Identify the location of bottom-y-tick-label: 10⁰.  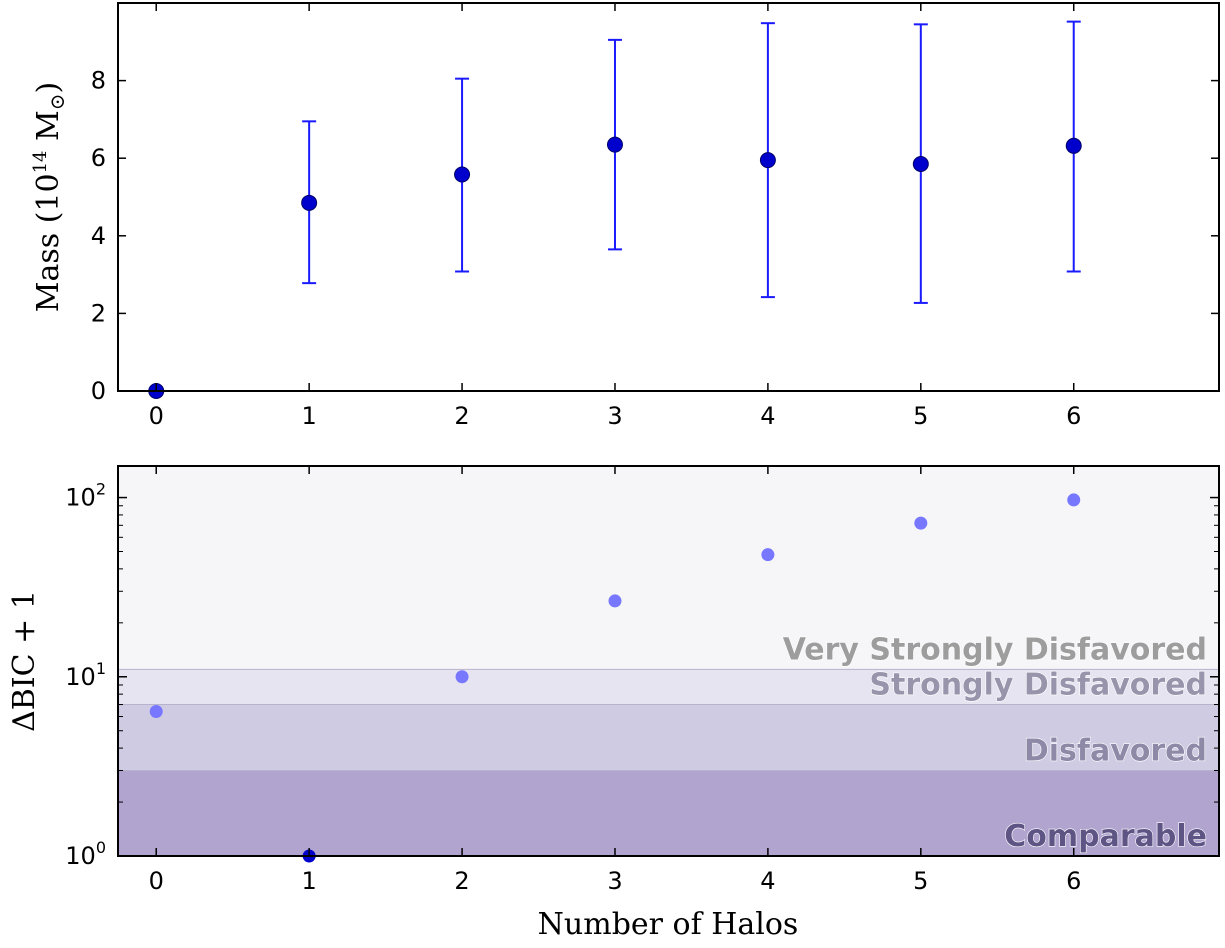
(85, 854).